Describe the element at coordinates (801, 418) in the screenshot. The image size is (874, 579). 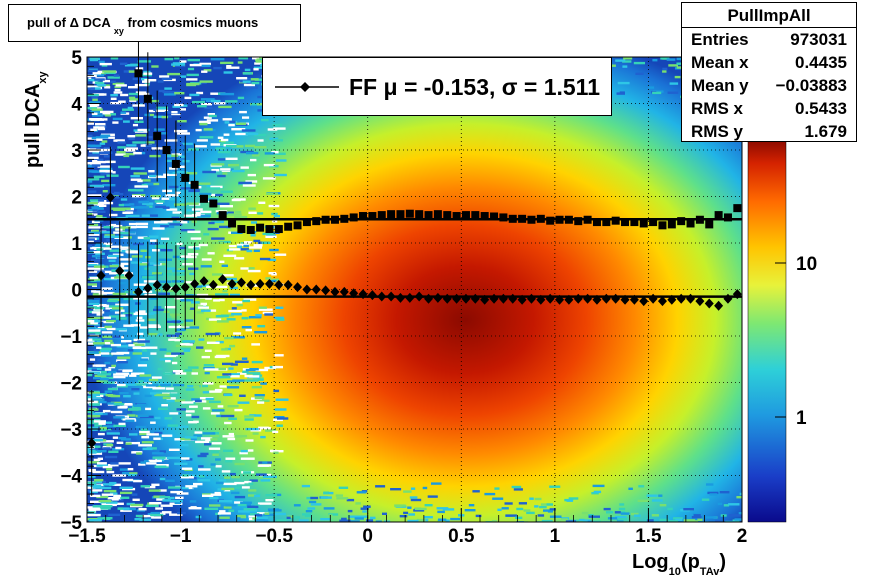
I see `z-tick-label: 1` at that location.